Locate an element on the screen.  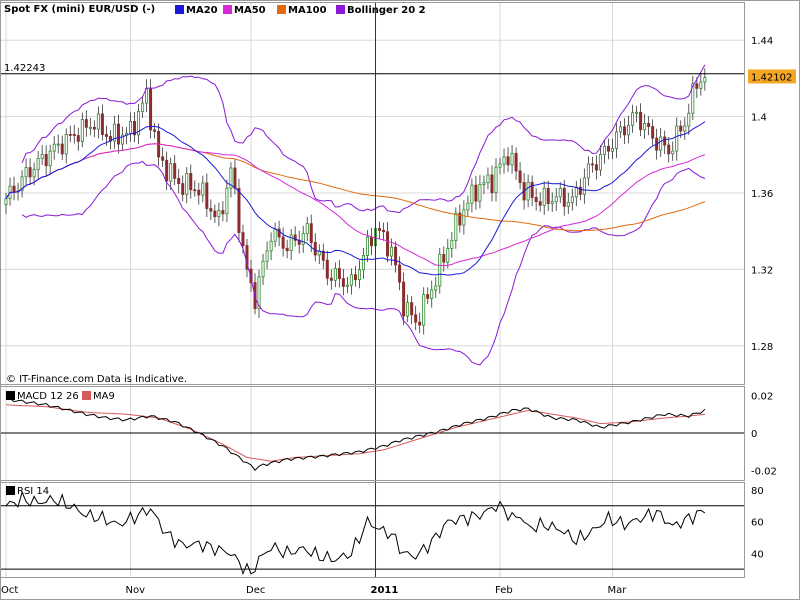
legend-label-bollinger: Bollinger 20 2 is located at coordinates (386, 10).